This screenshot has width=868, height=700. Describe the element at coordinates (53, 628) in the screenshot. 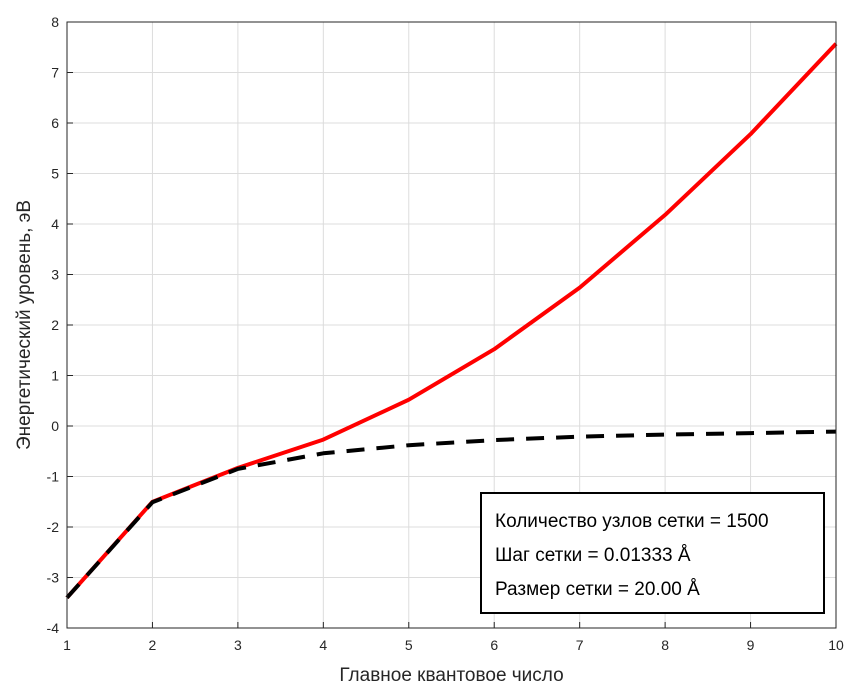

I see `y-tick-label: -4` at that location.